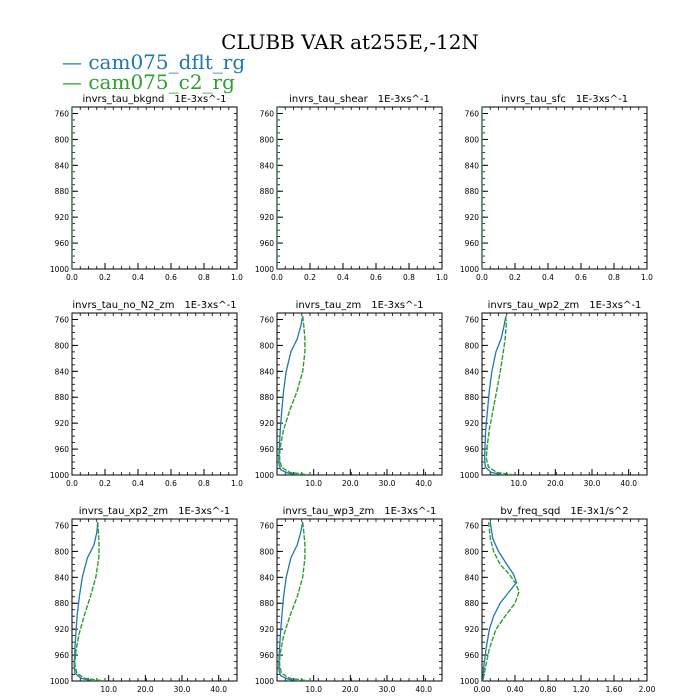 Image resolution: width=700 pixels, height=700 pixels. What do you see at coordinates (155, 511) in the screenshot?
I see `panel-title: invrs_tau_xp2_zm 1E-3xs^-1` at bounding box center [155, 511].